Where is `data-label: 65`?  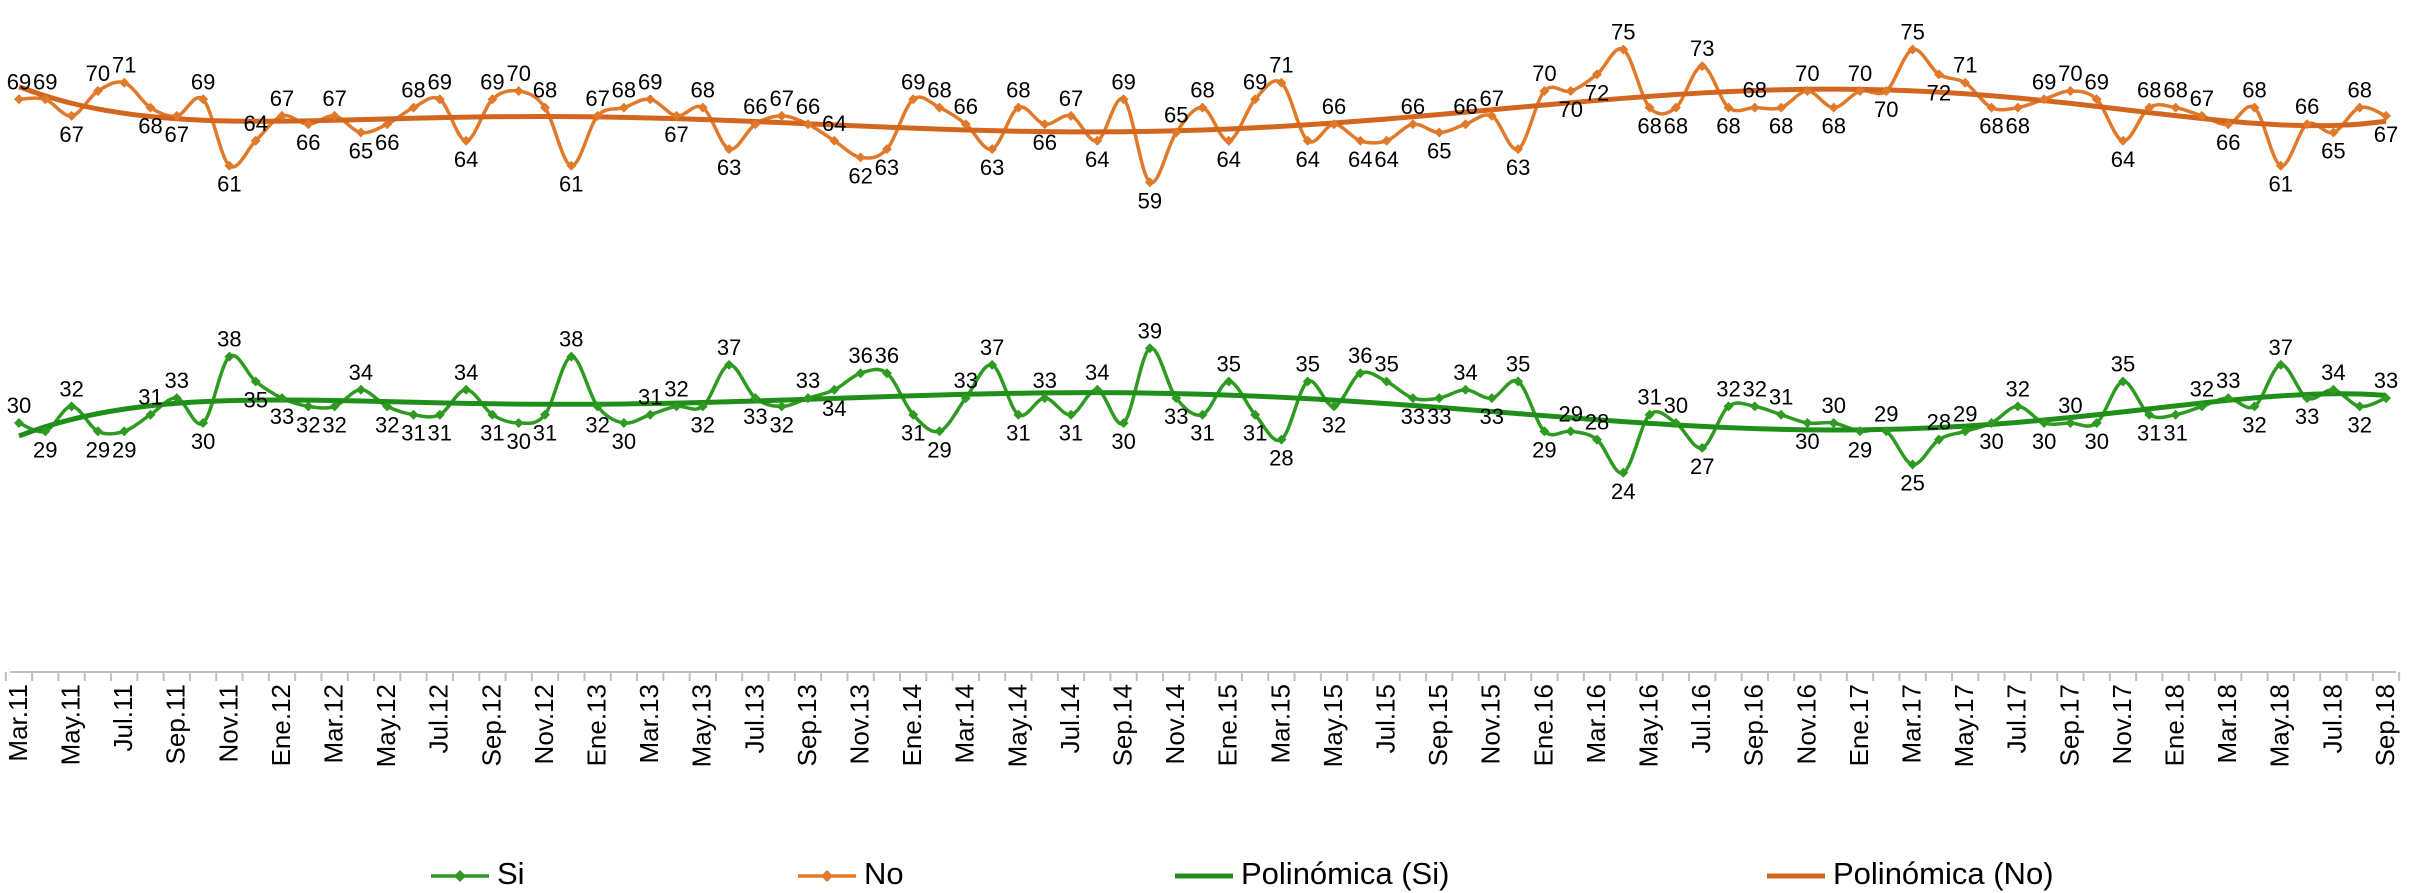
data-label: 65 is located at coordinates (1176, 115).